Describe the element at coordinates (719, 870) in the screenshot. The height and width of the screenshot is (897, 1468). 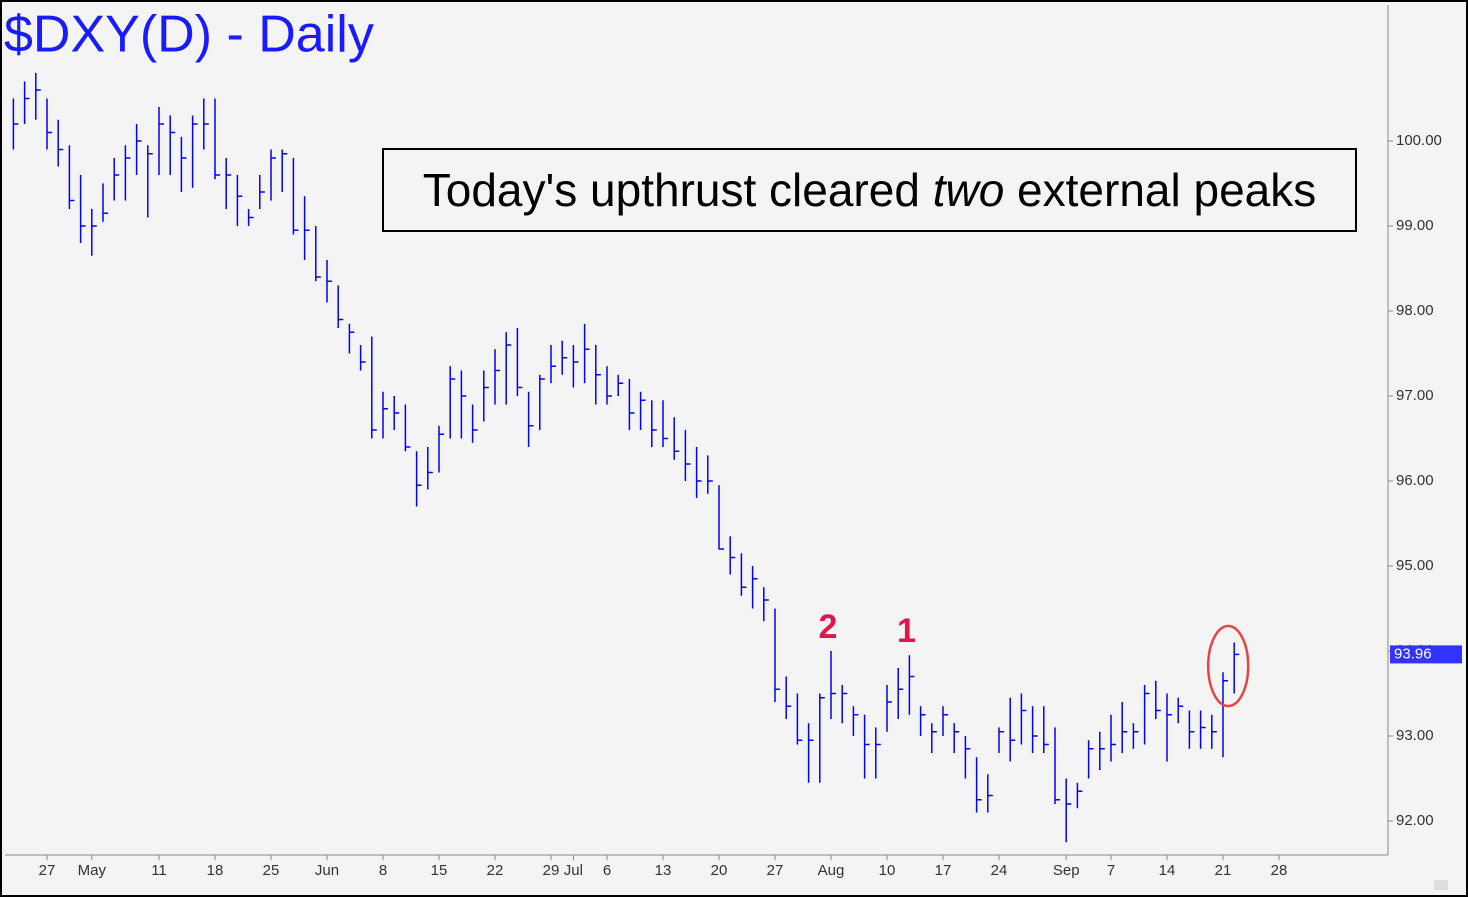
I see `x-tick-label: 20` at that location.